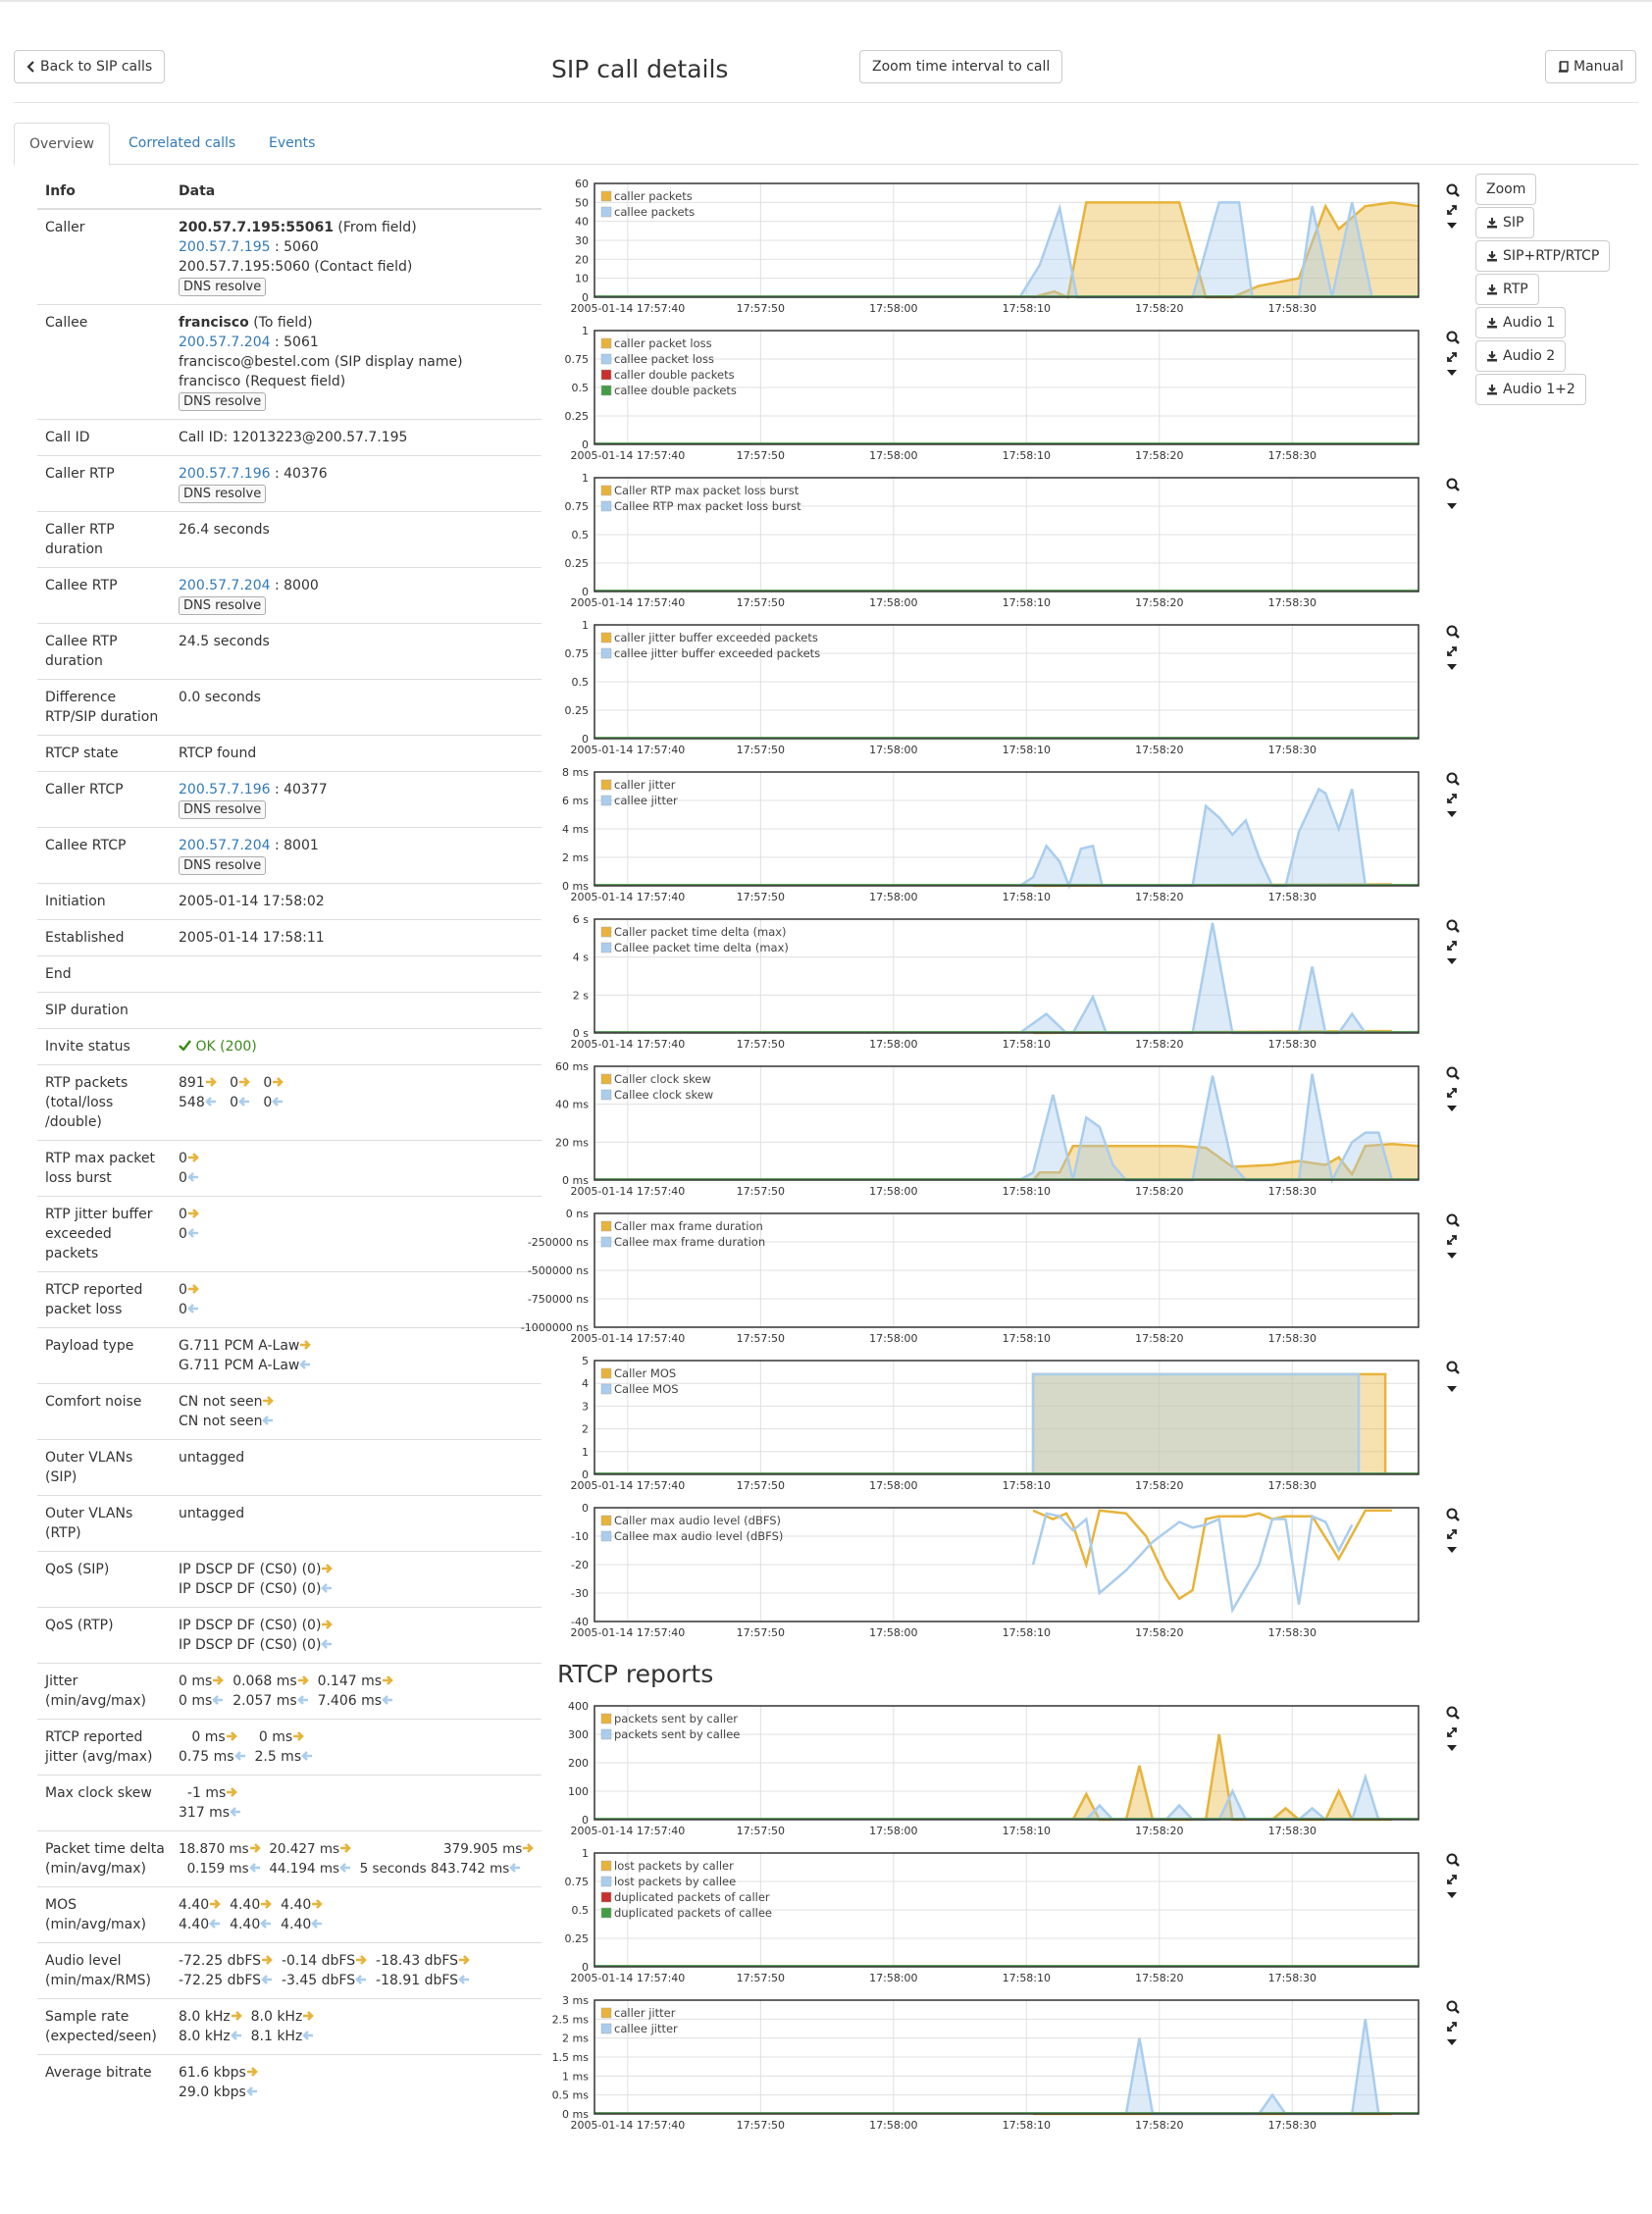  Describe the element at coordinates (225, 247) in the screenshot. I see `caller-ip-link: 200.57.7.195` at that location.